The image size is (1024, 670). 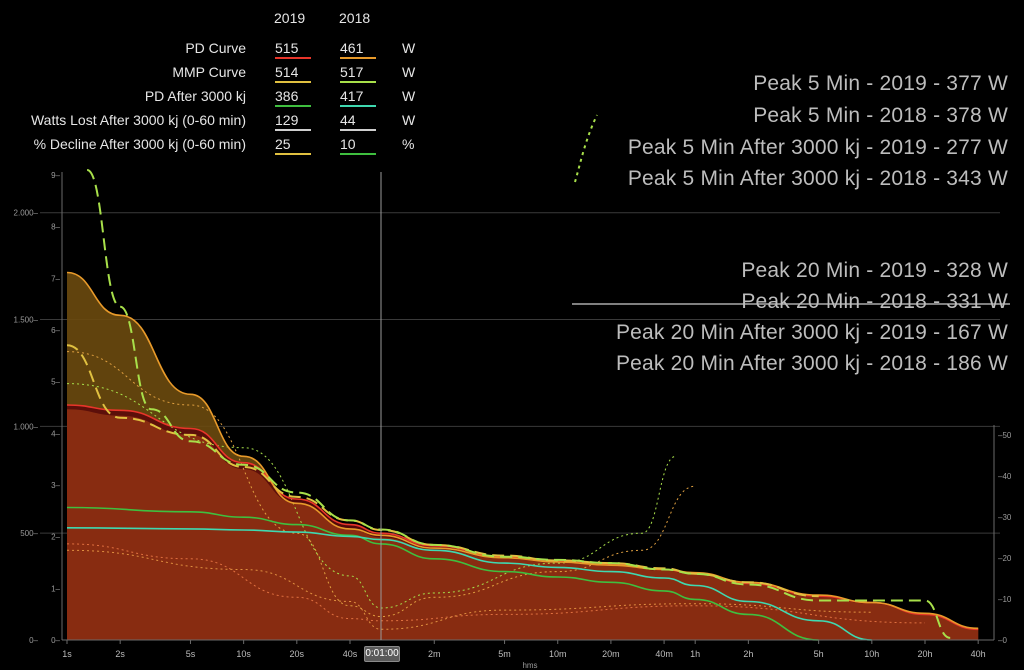 What do you see at coordinates (139, 144) in the screenshot?
I see `legend-row-label: % Decline After 3000 kj (0-60 min)` at bounding box center [139, 144].